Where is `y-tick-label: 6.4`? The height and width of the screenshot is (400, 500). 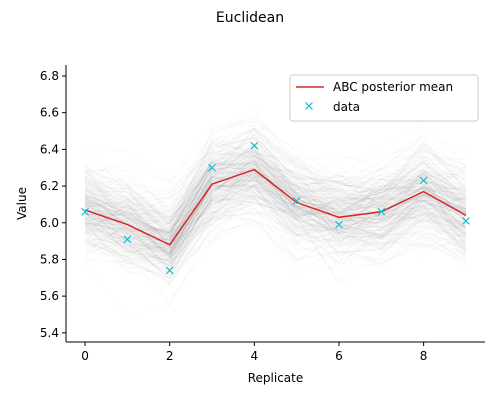
y-tick-label: 6.4 is located at coordinates (49, 149).